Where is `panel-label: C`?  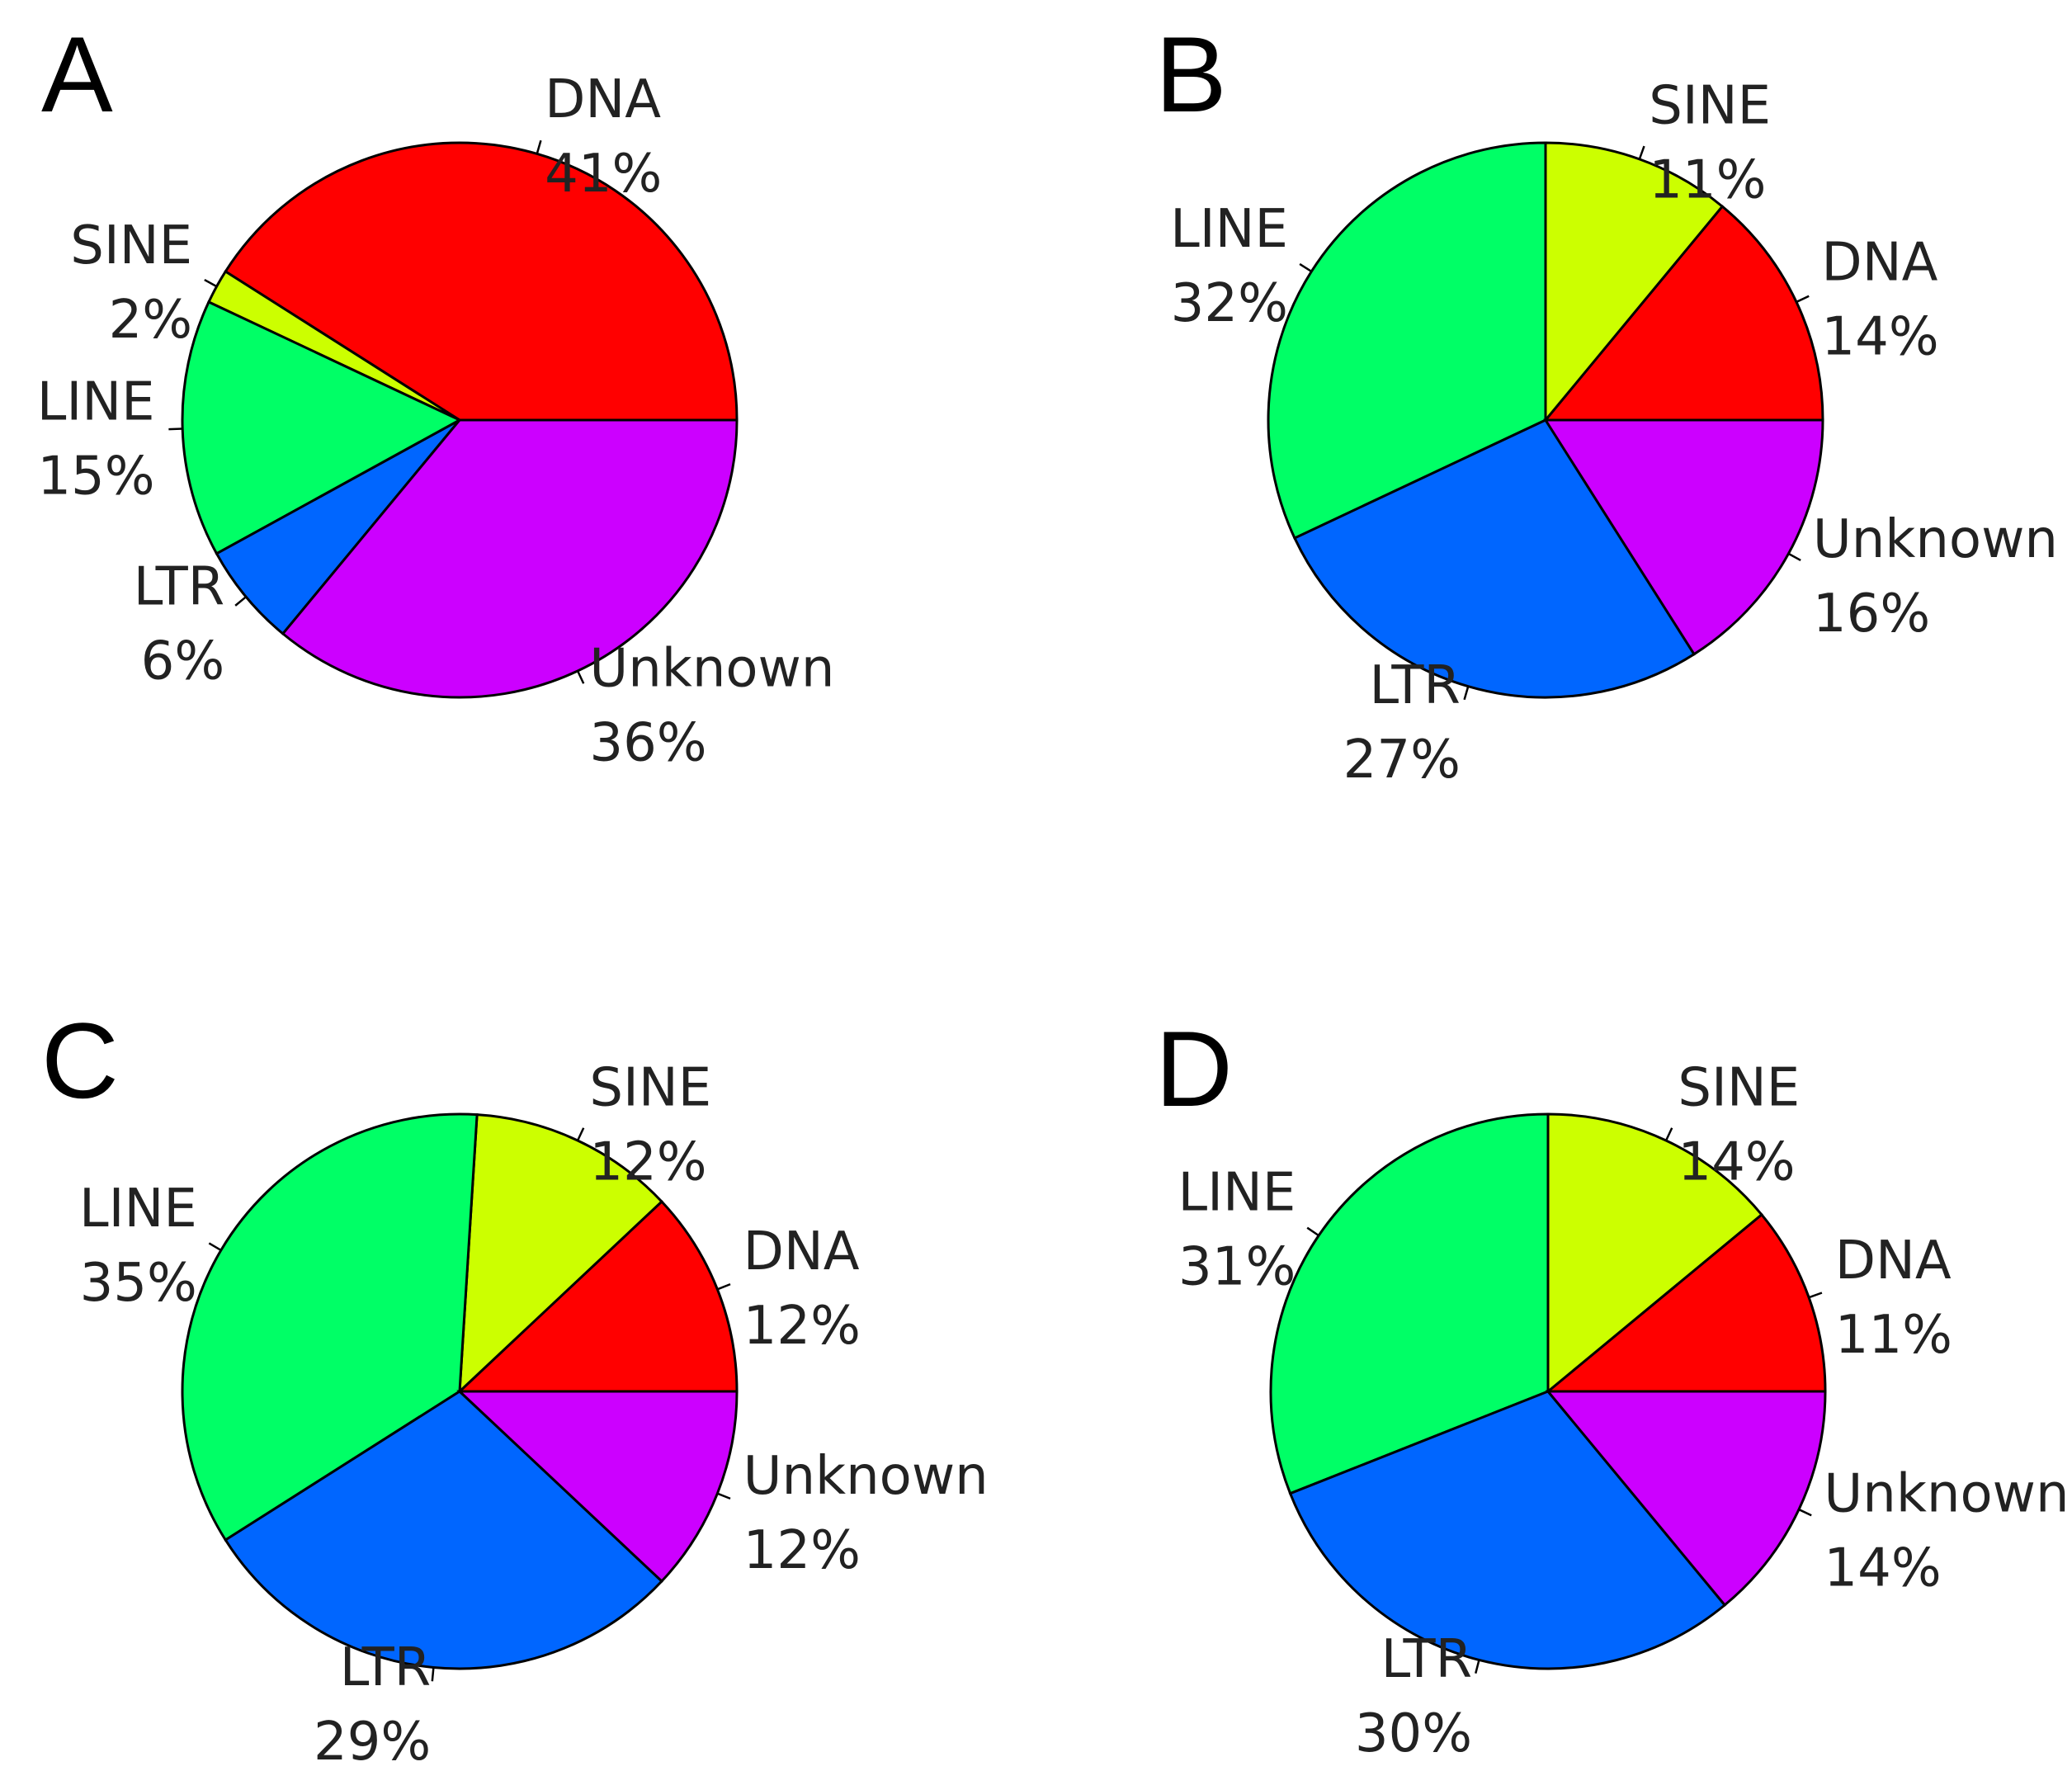
panel-label: C is located at coordinates (80, 1060).